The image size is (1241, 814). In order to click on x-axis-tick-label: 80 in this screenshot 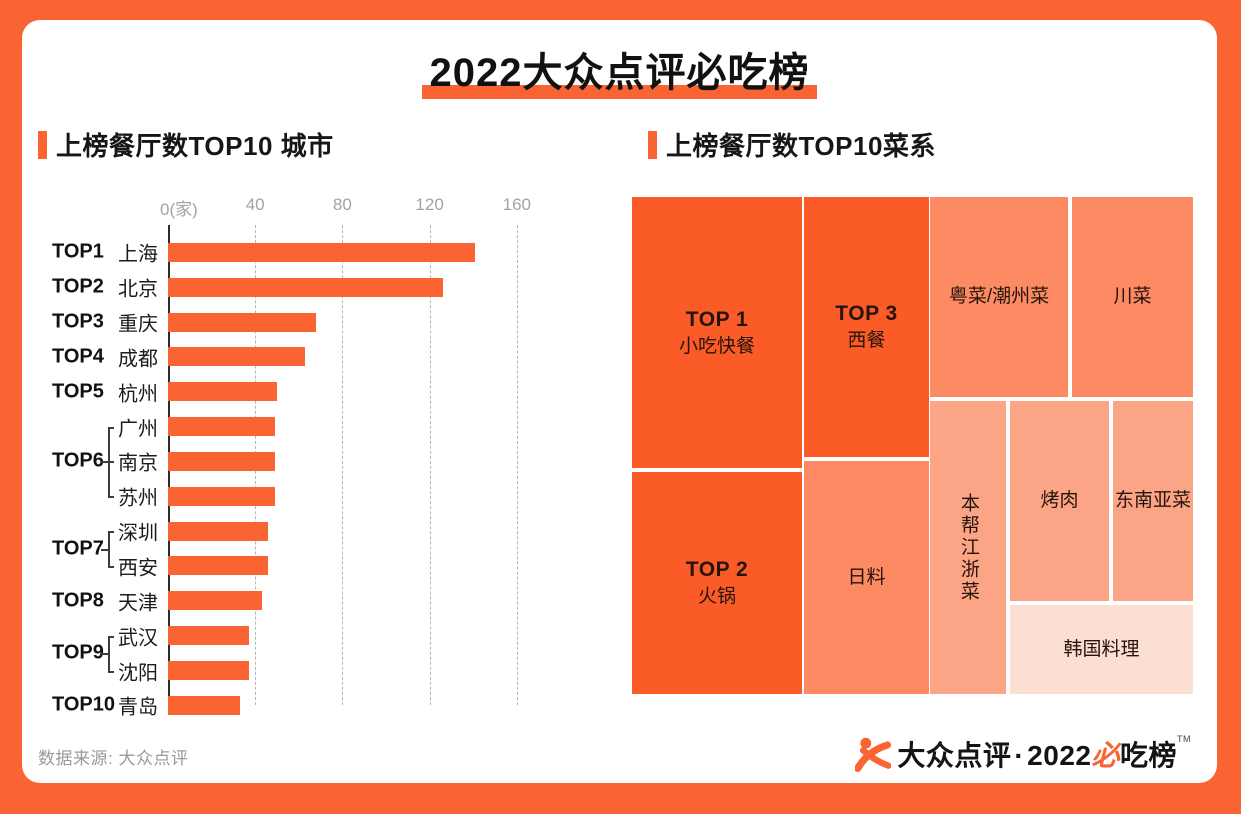, I will do `click(342, 204)`.